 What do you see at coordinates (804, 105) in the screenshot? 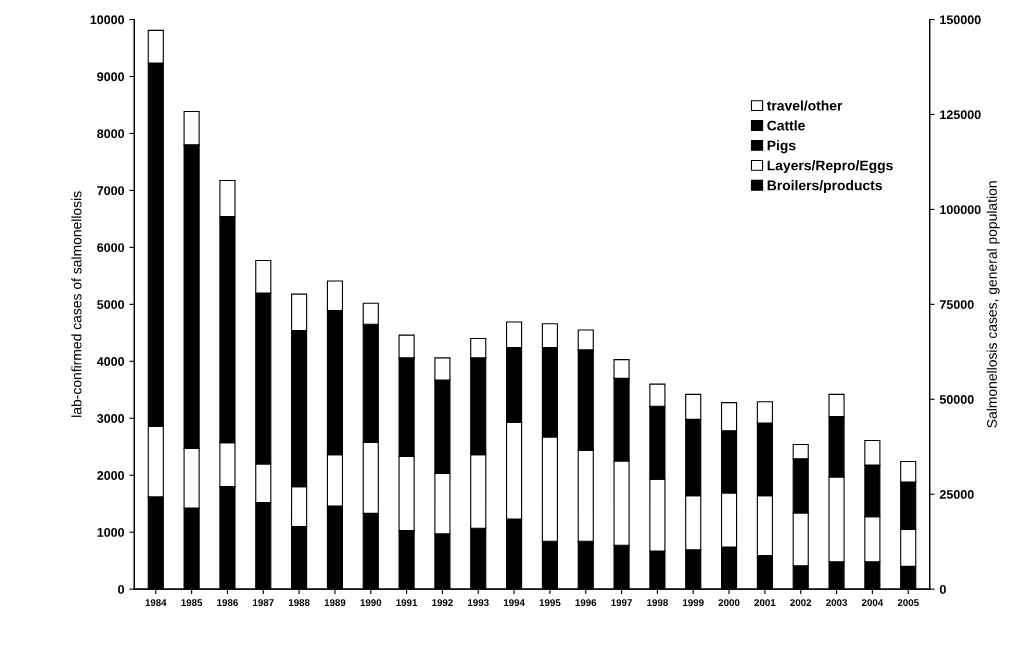
I see `legend-label: travel/other` at bounding box center [804, 105].